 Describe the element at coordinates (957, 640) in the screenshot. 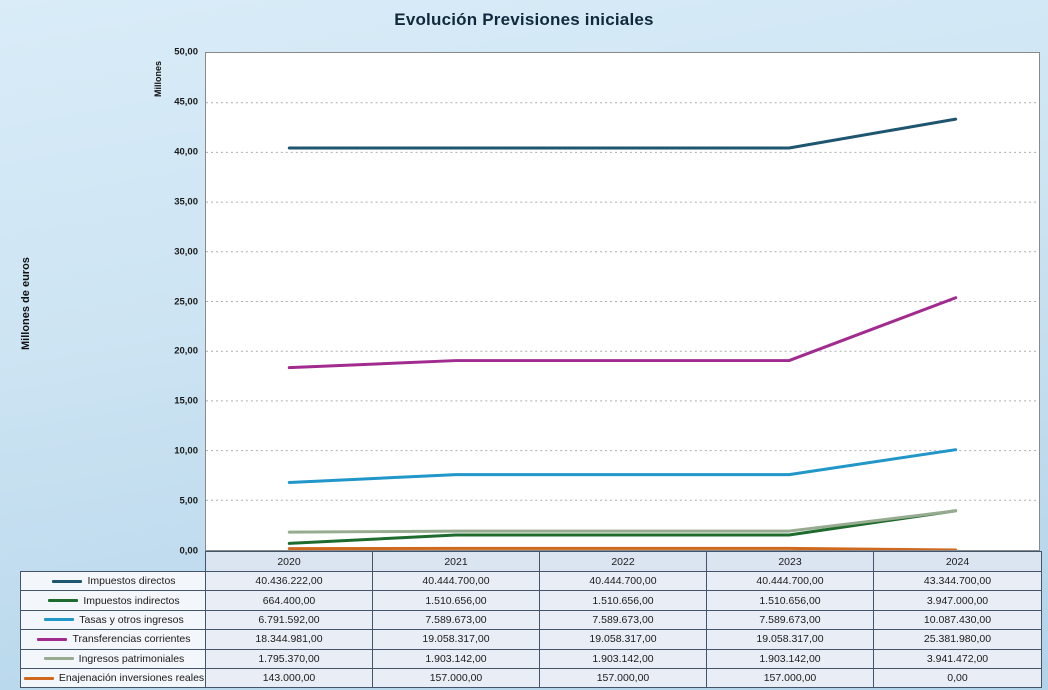

I see `table-cell-value: 25.381.980,00` at that location.